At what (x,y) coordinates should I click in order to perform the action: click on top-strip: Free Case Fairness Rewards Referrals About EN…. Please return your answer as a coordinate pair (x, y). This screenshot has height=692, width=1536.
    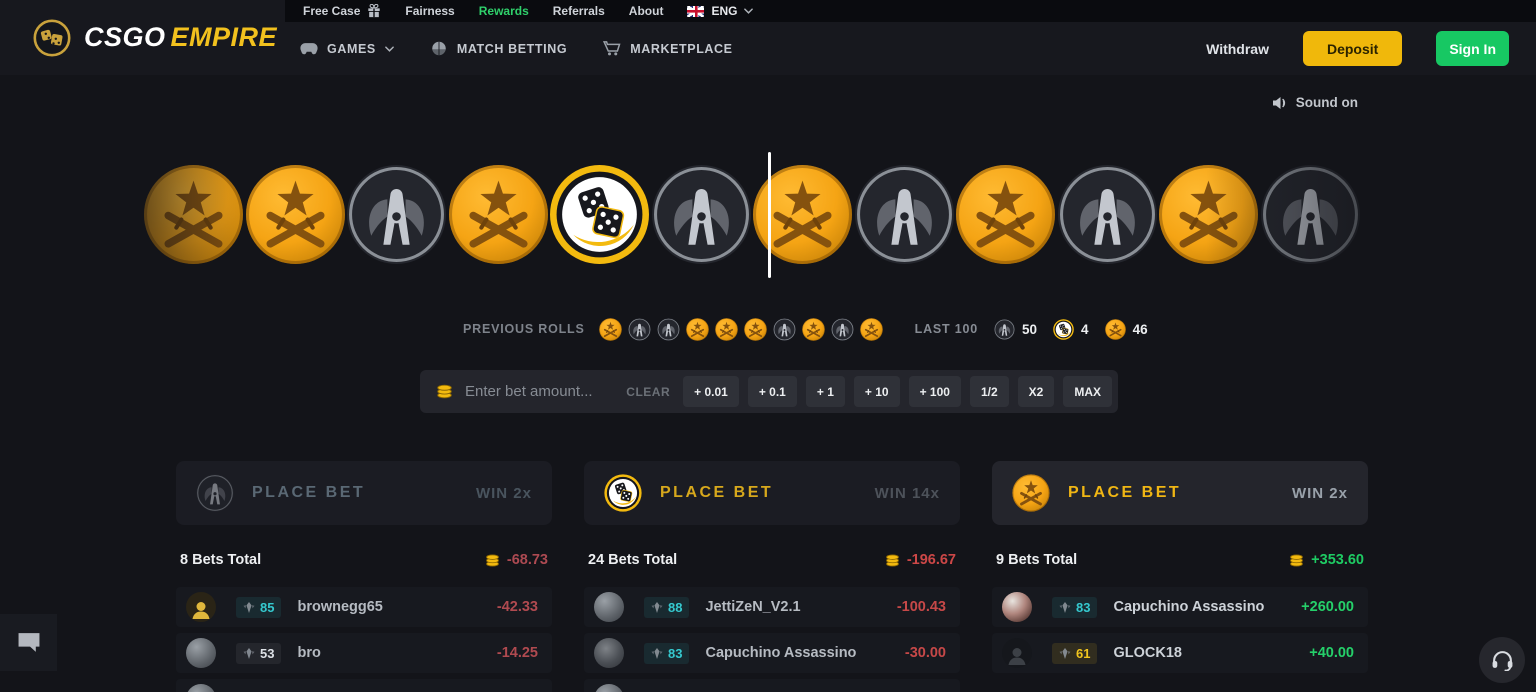
    Looking at the image, I should click on (910, 11).